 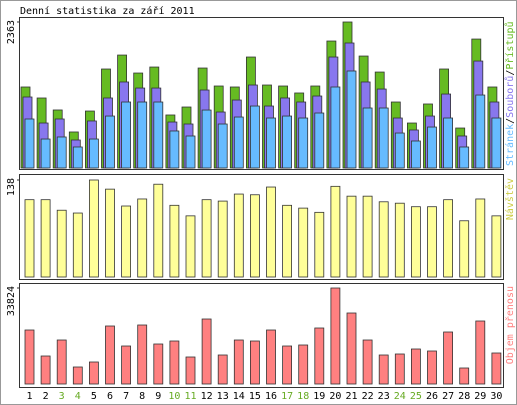 What do you see at coordinates (496, 396) in the screenshot?
I see `x-tick-label: 30` at bounding box center [496, 396].